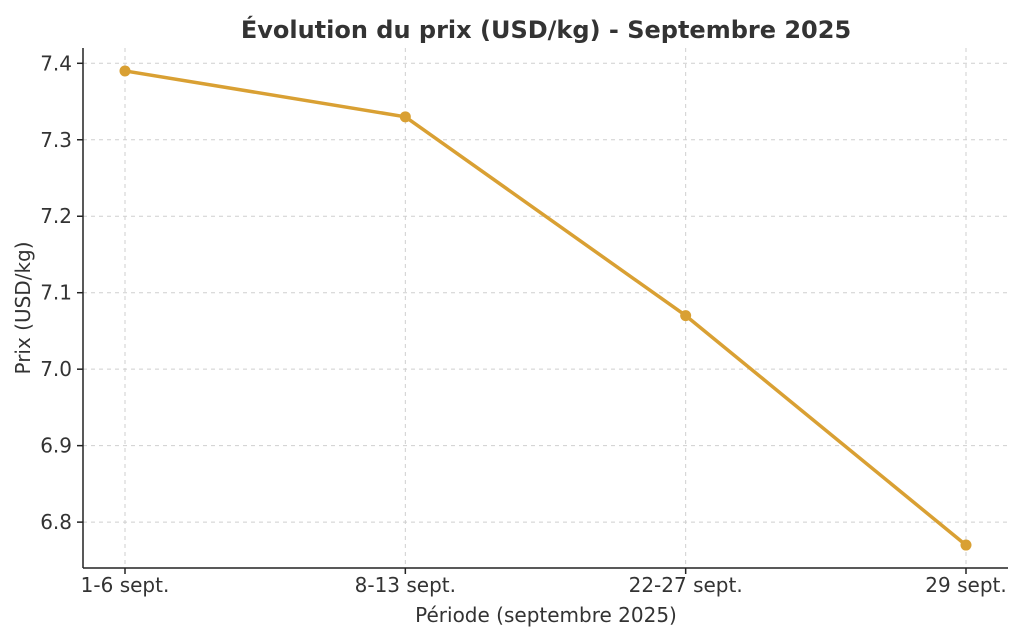  What do you see at coordinates (56, 216) in the screenshot?
I see `y-tick-label: 7.2` at bounding box center [56, 216].